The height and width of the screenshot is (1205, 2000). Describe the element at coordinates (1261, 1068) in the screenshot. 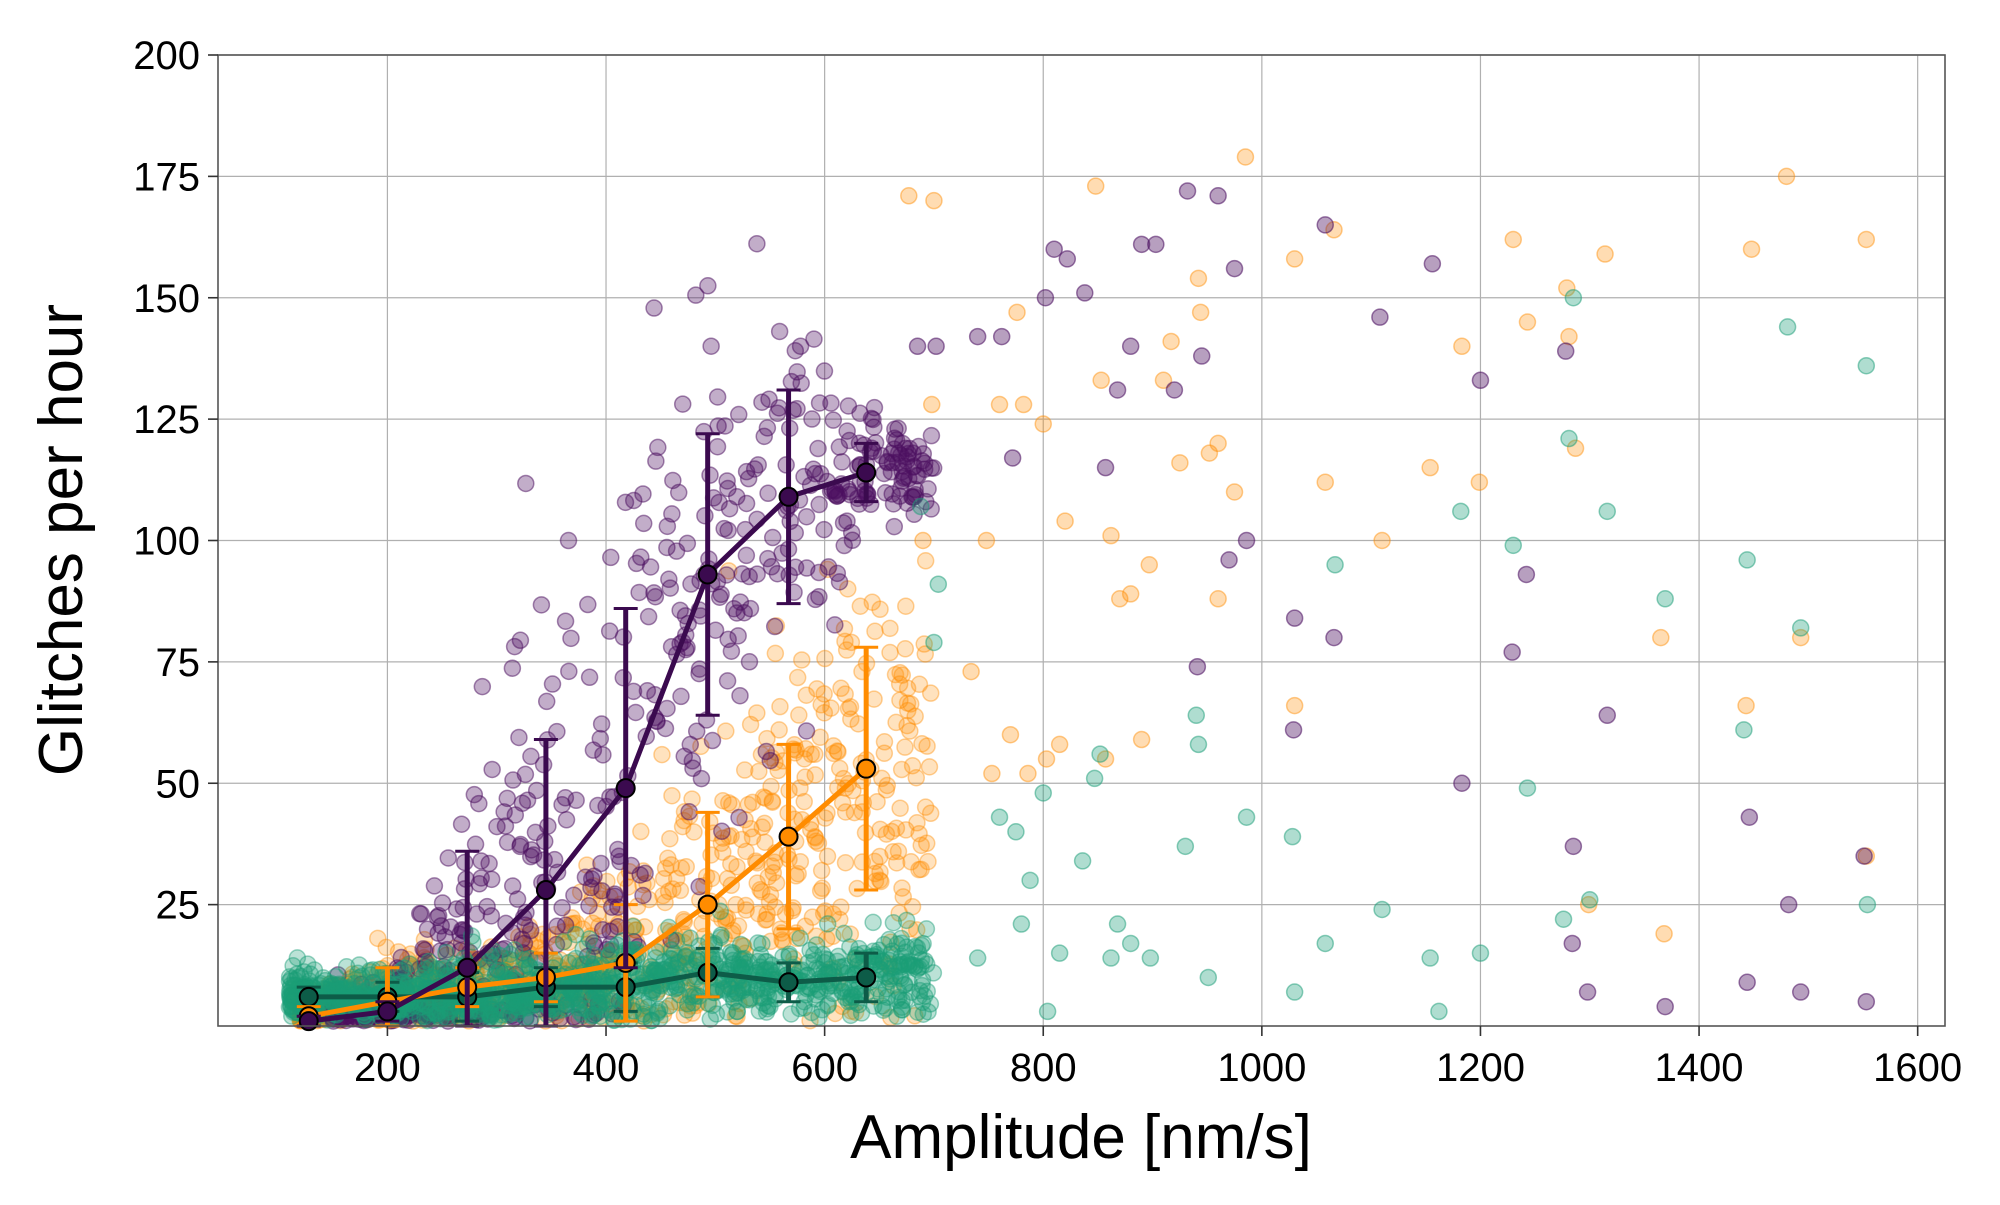

I see `x-tick-label: 1000` at that location.